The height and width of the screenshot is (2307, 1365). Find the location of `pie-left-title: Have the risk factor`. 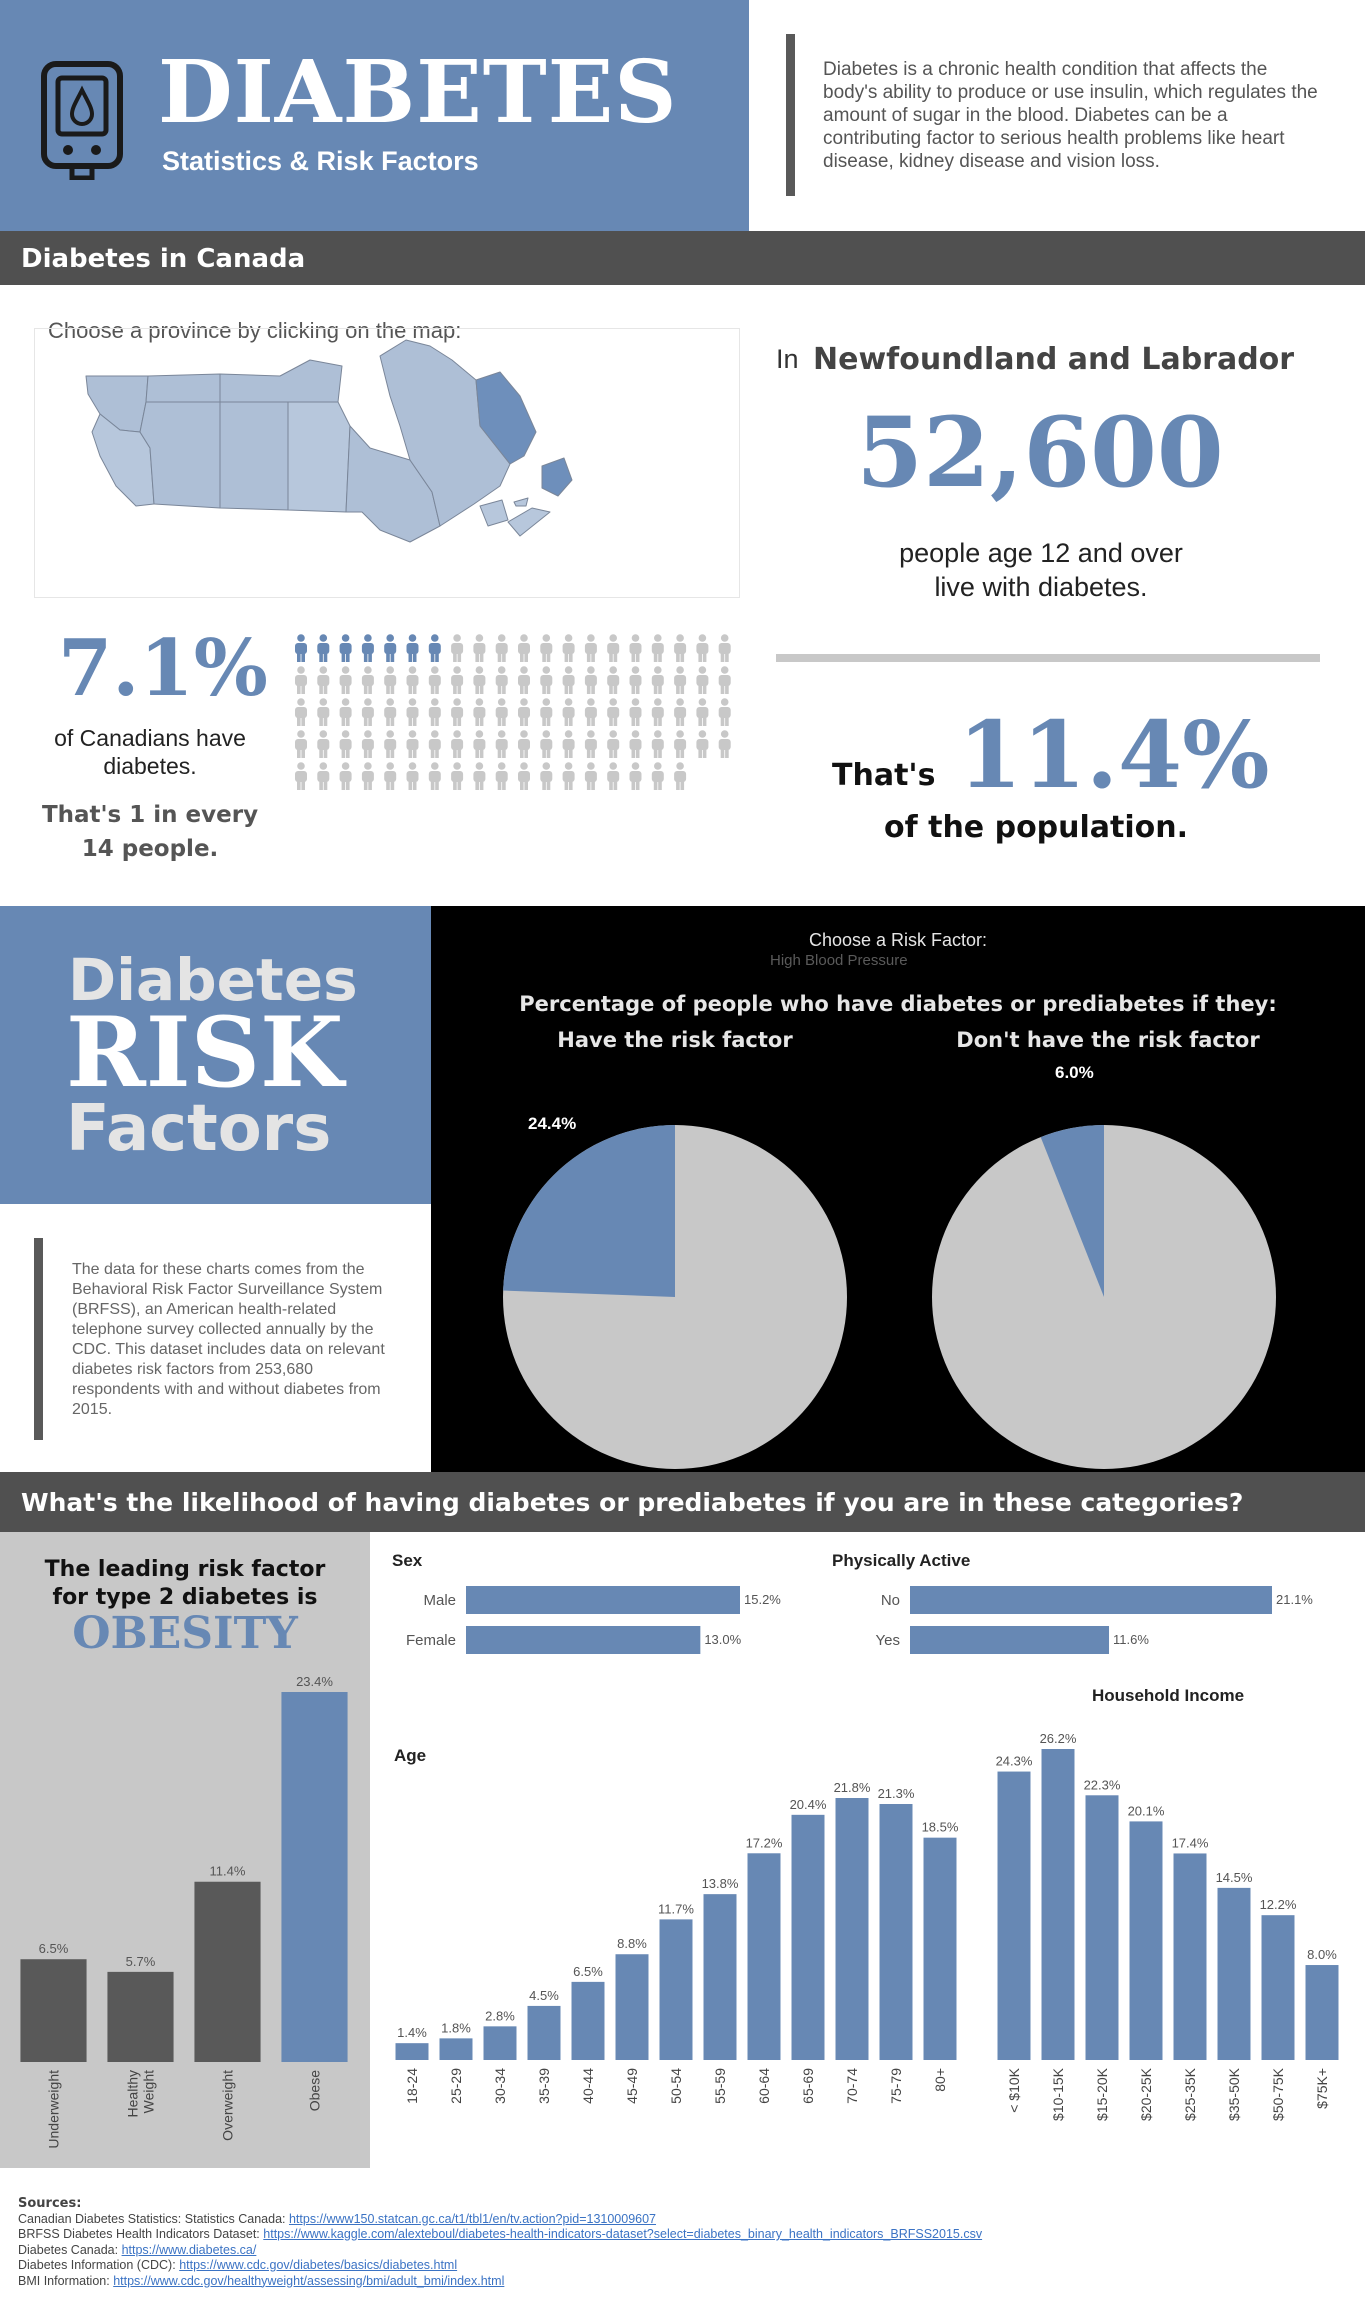

pie-left-title: Have the risk factor is located at coordinates (675, 1040).